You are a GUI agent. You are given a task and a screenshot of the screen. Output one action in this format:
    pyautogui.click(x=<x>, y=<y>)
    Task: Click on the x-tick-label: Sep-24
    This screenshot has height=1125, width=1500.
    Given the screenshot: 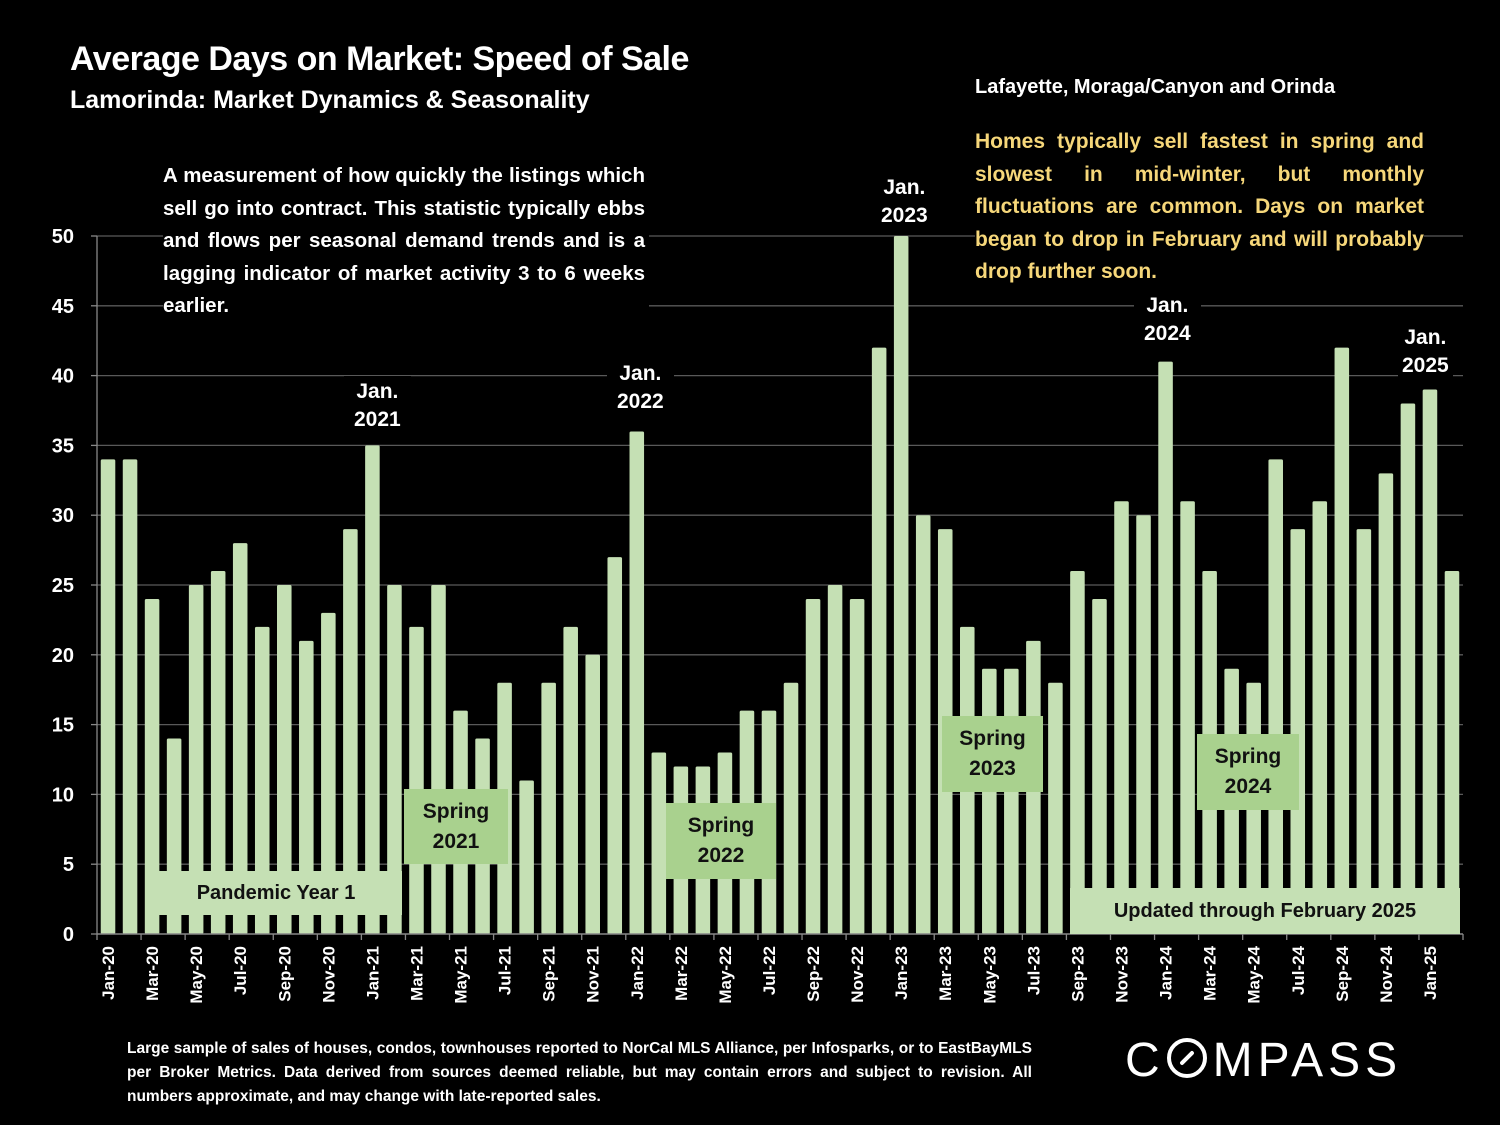 What is the action you would take?
    pyautogui.click(x=1342, y=973)
    